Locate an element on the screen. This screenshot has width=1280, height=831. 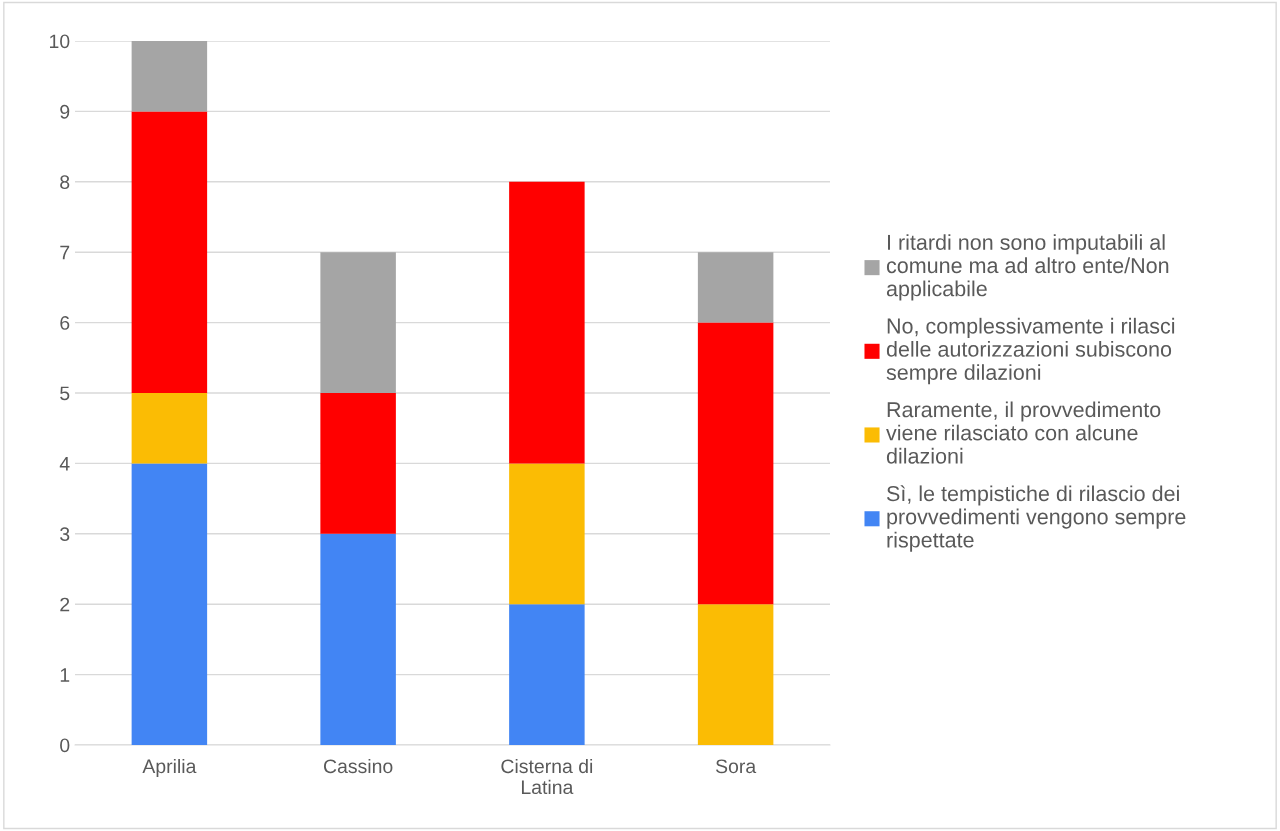
x-tick-label: Cisterna di Latina is located at coordinates (547, 776).